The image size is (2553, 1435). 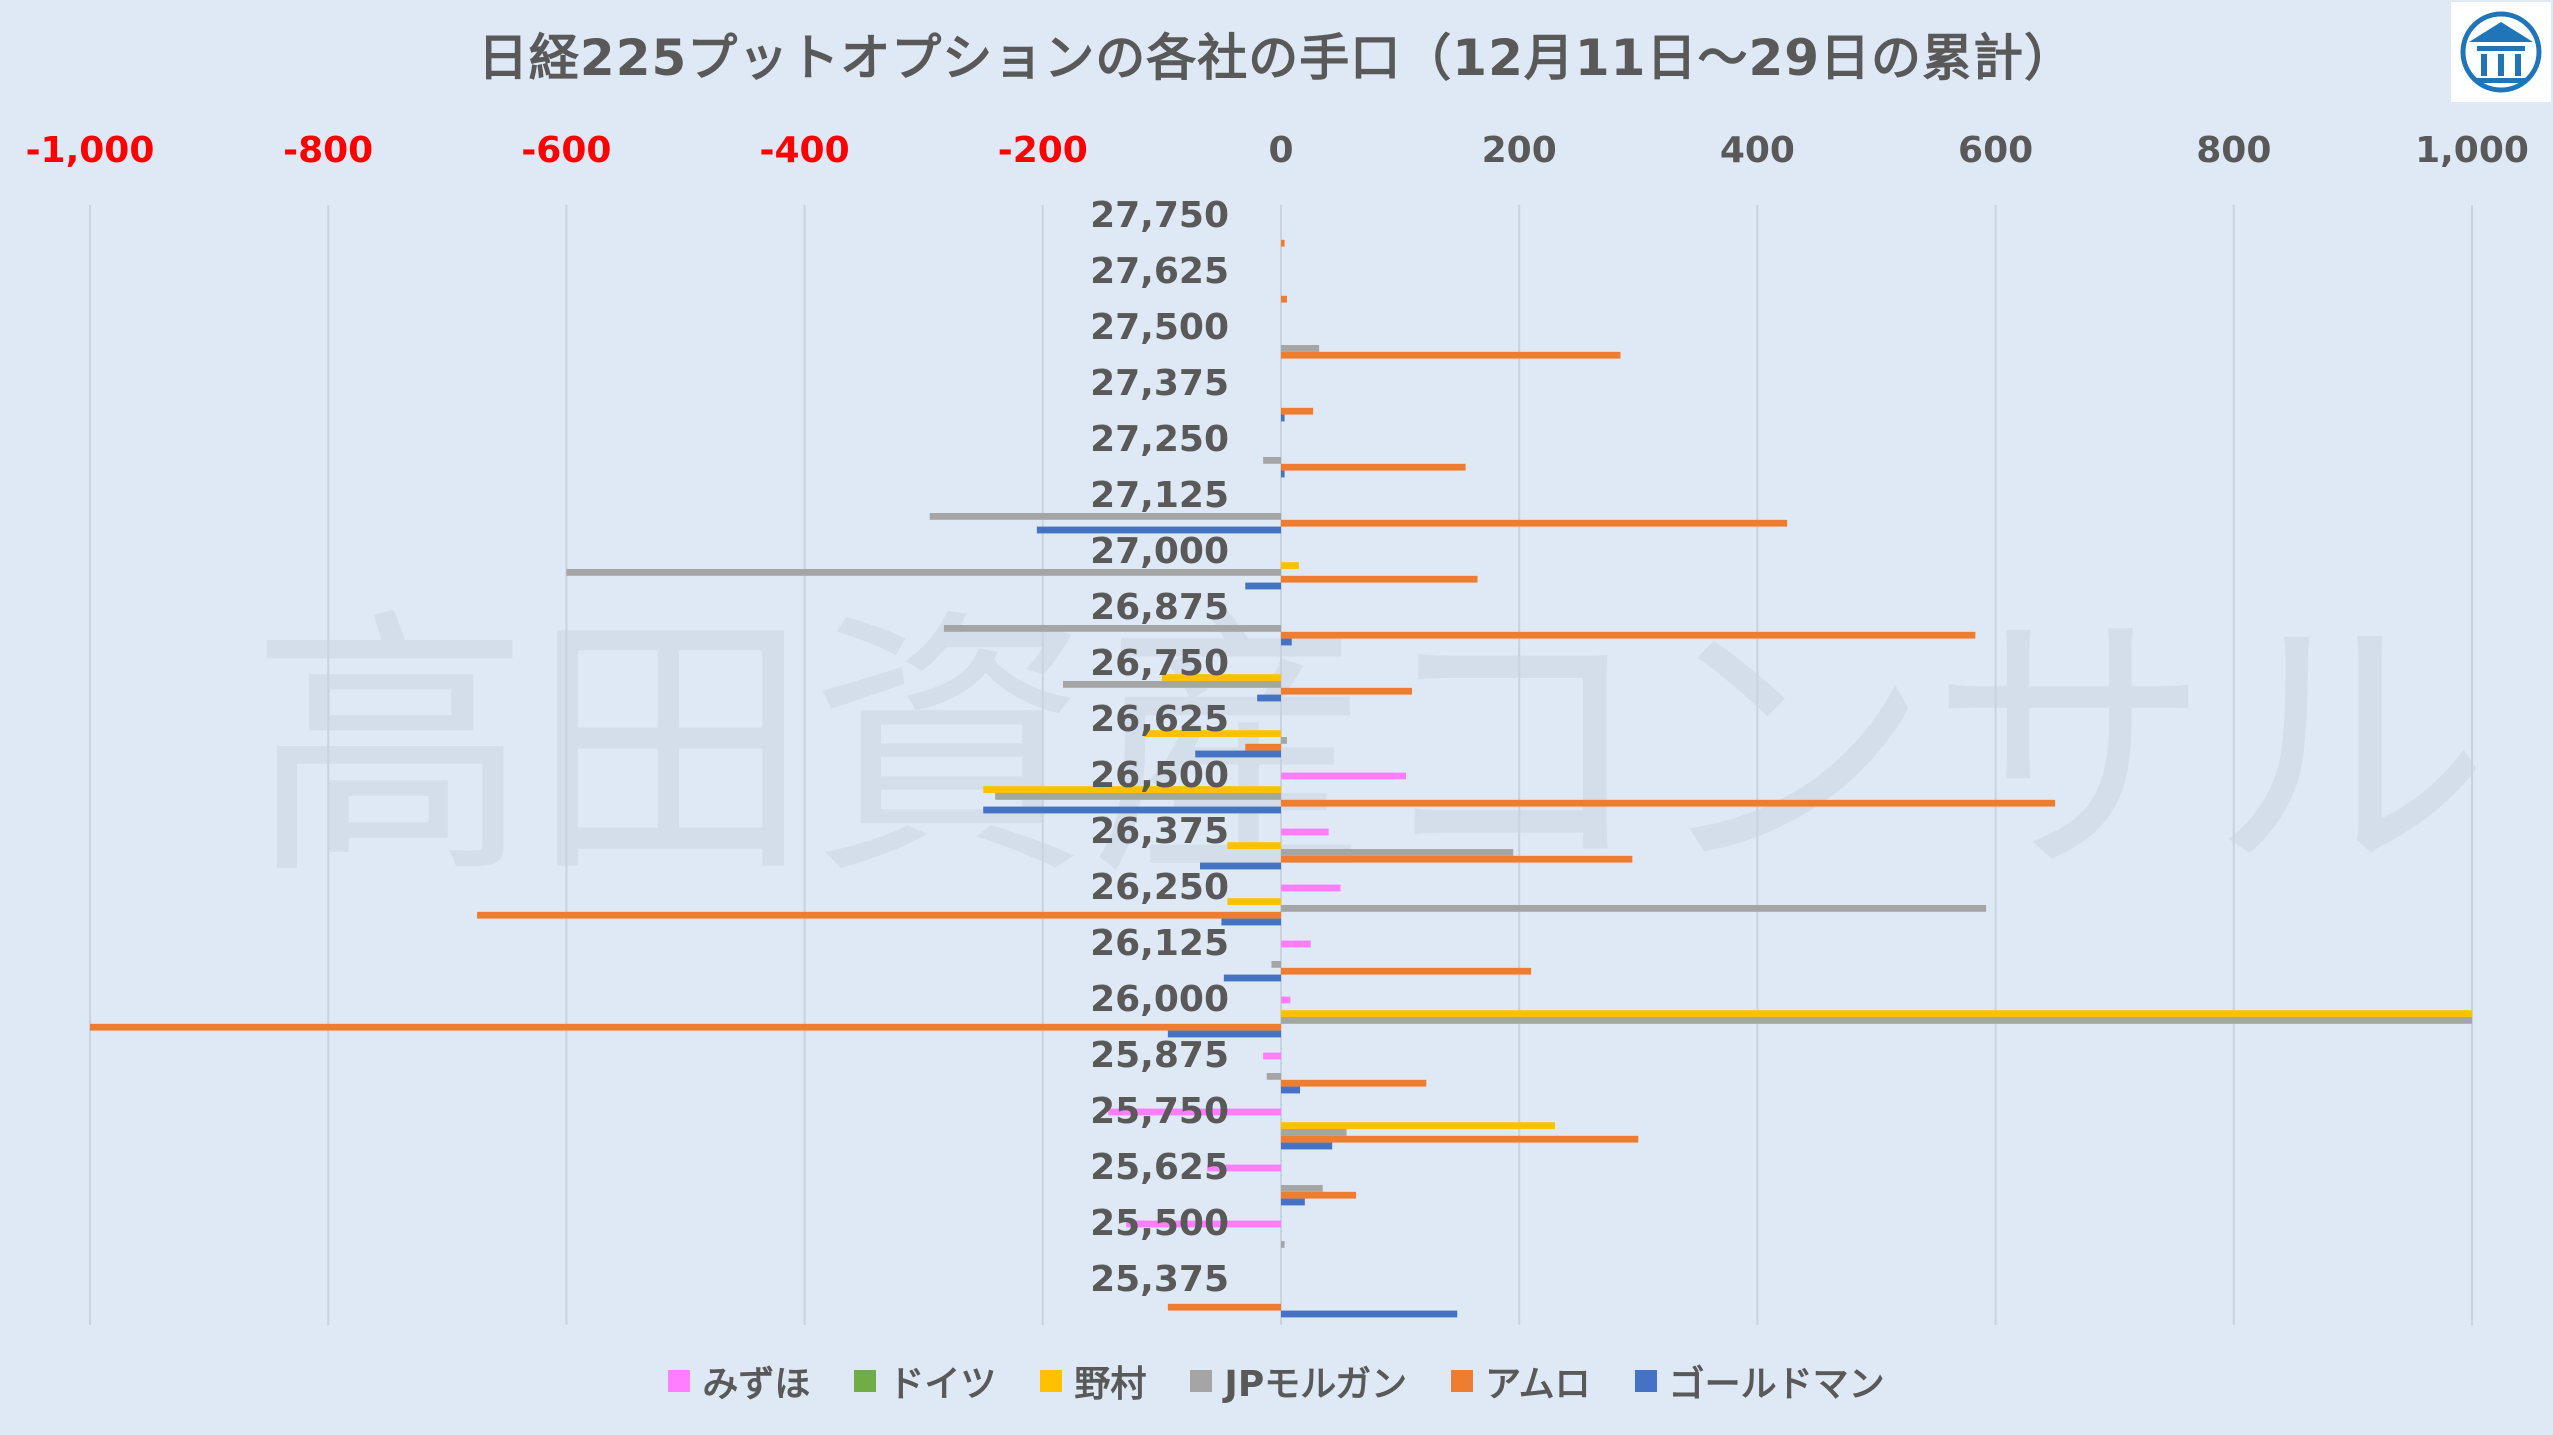 I want to click on x-tick-label: 1,000, so click(x=2472, y=150).